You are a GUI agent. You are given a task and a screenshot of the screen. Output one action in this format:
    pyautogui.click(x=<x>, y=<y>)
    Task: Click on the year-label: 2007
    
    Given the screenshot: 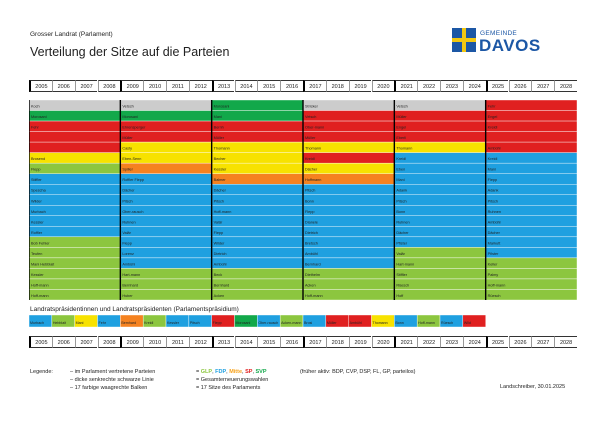 What is the action you would take?
    pyautogui.click(x=86, y=342)
    